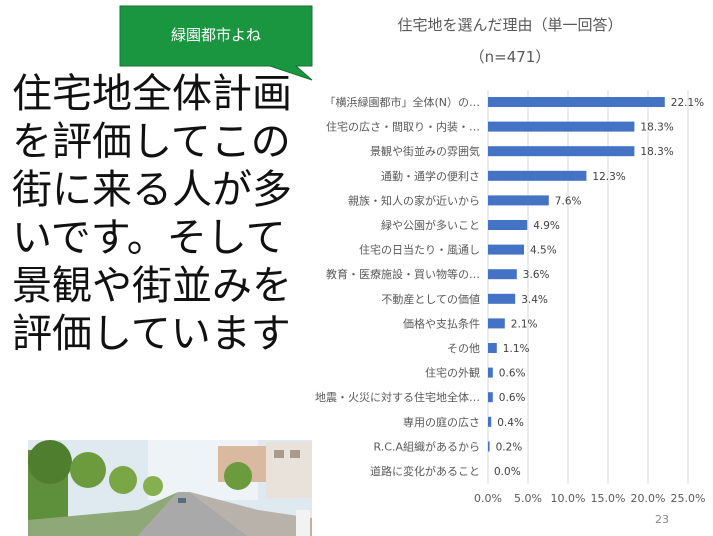 This screenshot has width=713, height=536. I want to click on street-photo, so click(170, 488).